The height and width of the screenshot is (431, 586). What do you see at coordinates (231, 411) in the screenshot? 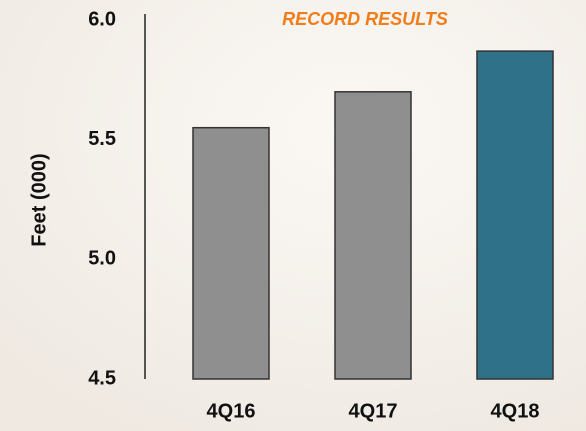
I see `x-tick-label: 4Q16` at bounding box center [231, 411].